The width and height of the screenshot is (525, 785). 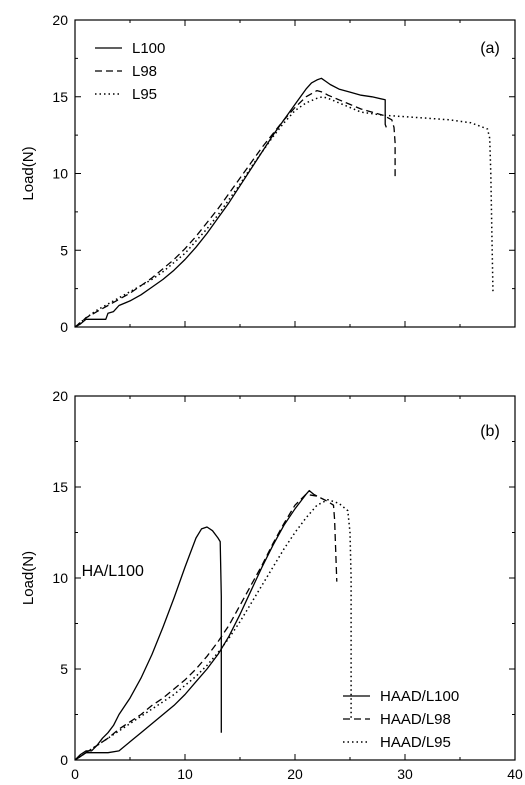 I want to click on legend-label: L98, so click(x=144, y=71).